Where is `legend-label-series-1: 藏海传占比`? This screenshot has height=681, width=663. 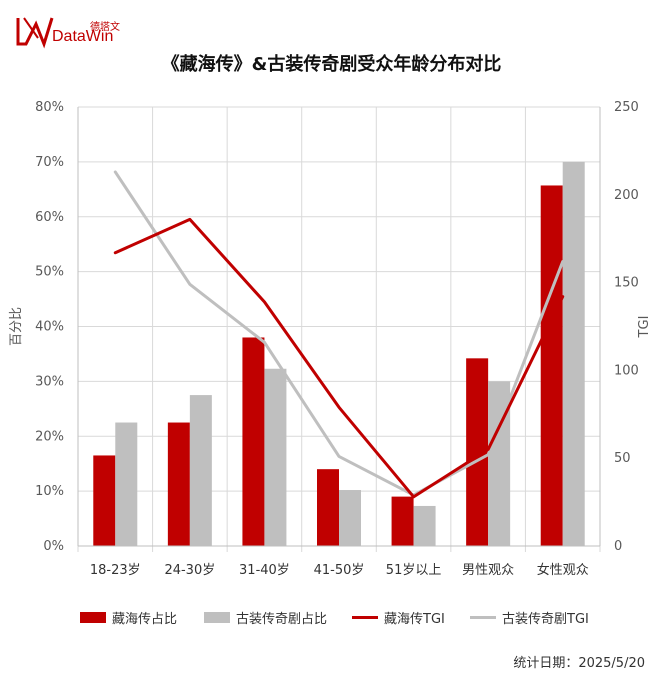
legend-label-series-1: 藏海传占比 is located at coordinates (145, 619).